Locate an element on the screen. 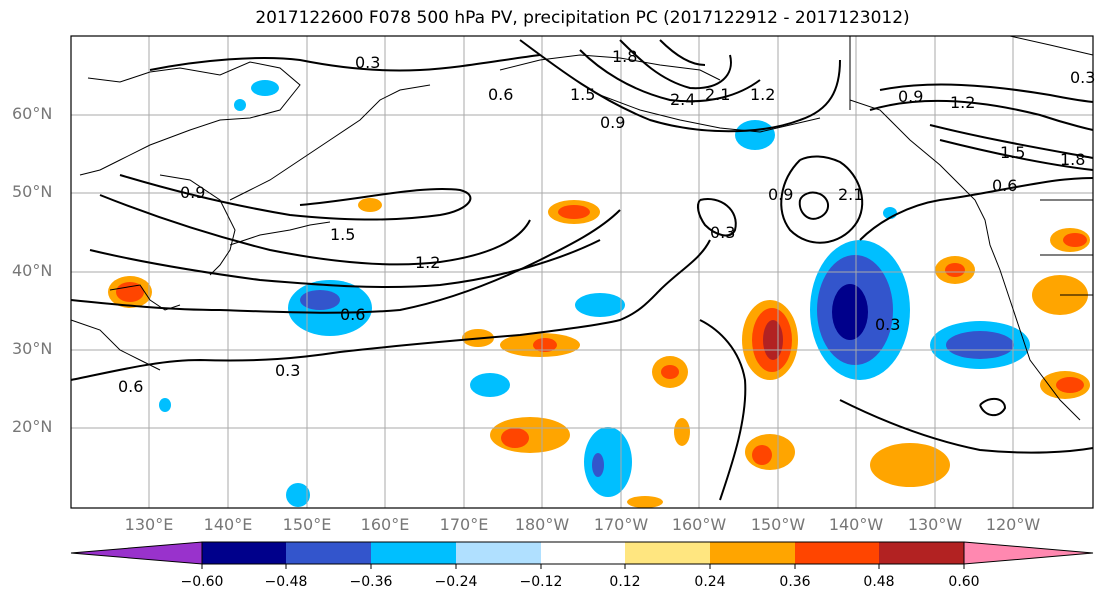  lon-label-150w: 150°W is located at coordinates (778, 524).